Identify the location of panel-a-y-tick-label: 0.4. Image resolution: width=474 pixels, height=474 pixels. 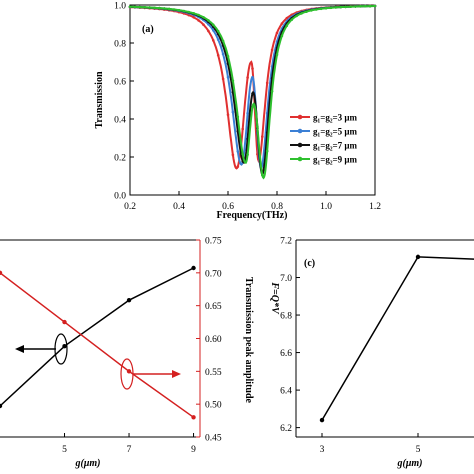
(120, 121).